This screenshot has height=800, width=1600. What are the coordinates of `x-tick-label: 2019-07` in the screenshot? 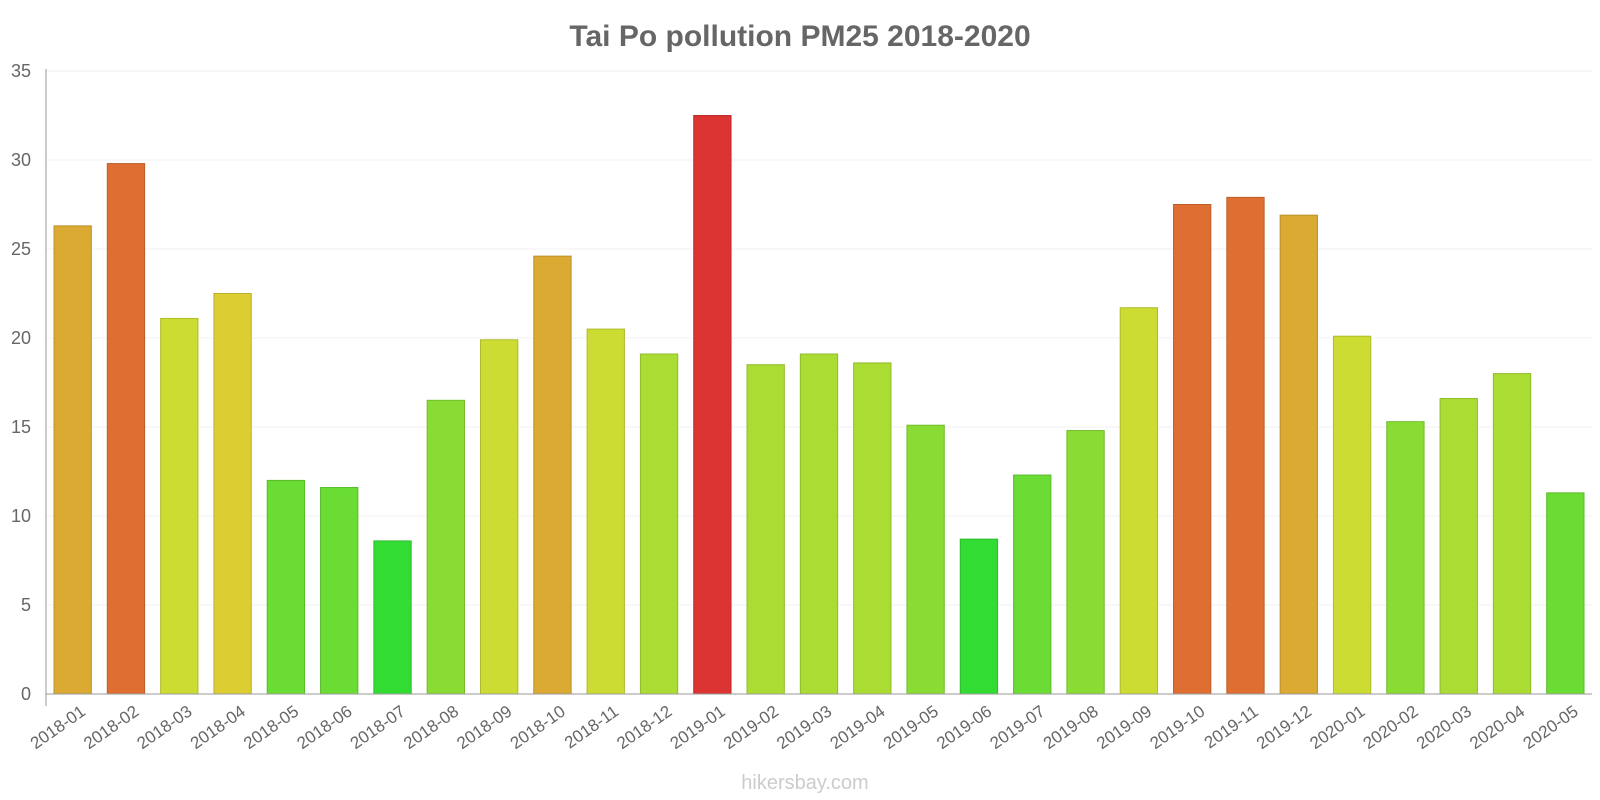 It's located at (1018, 727).